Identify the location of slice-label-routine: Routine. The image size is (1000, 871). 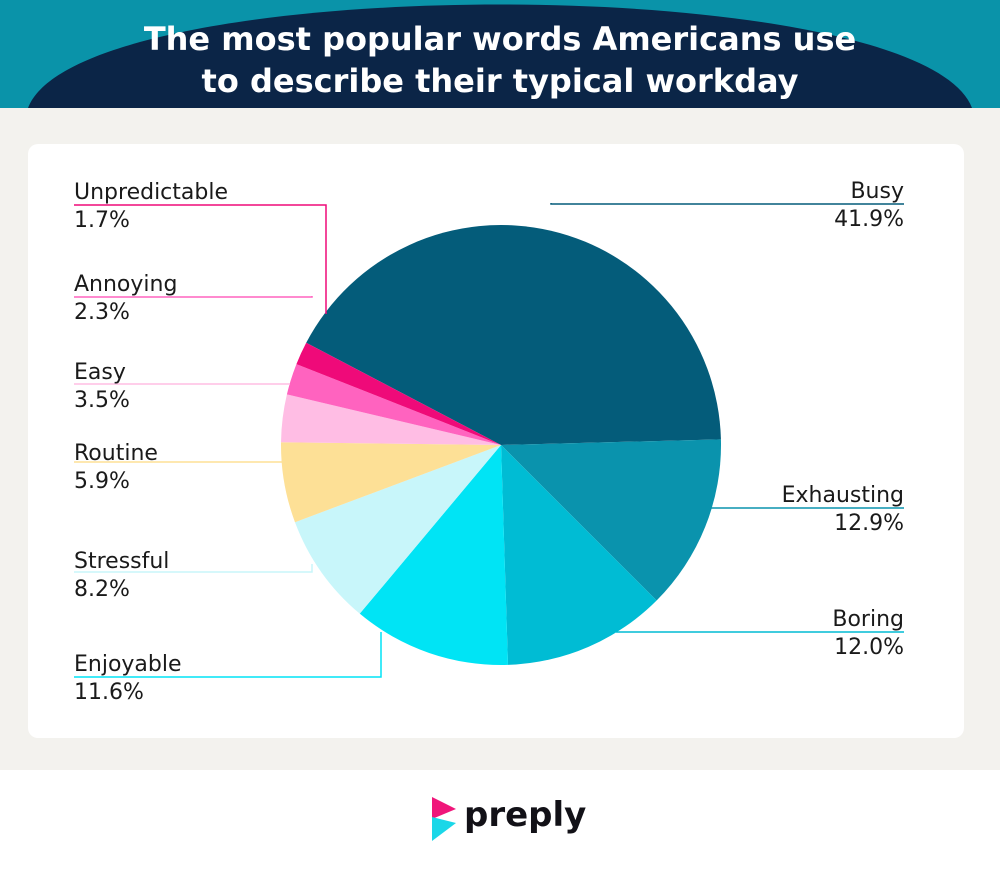
(116, 453).